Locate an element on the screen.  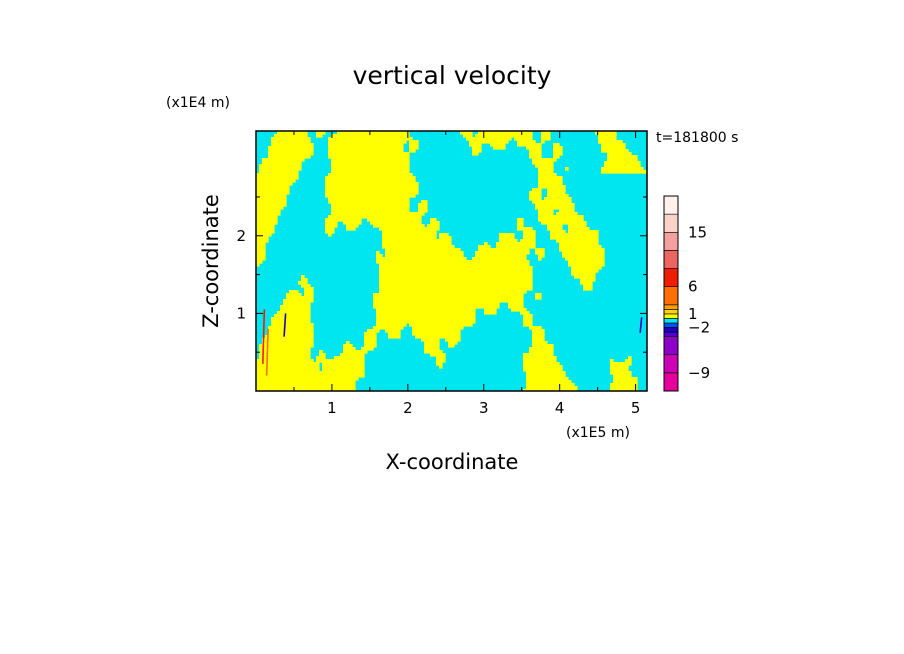
colorbar-label: −9 is located at coordinates (699, 373).